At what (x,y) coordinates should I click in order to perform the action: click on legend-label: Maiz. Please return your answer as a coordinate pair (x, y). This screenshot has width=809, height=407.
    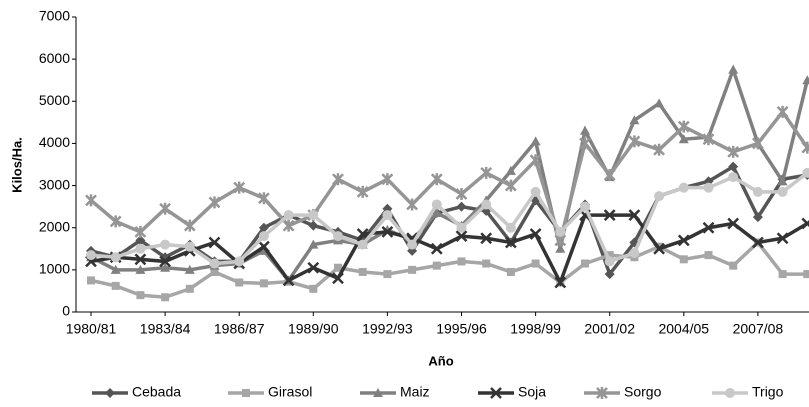
    Looking at the image, I should click on (415, 392).